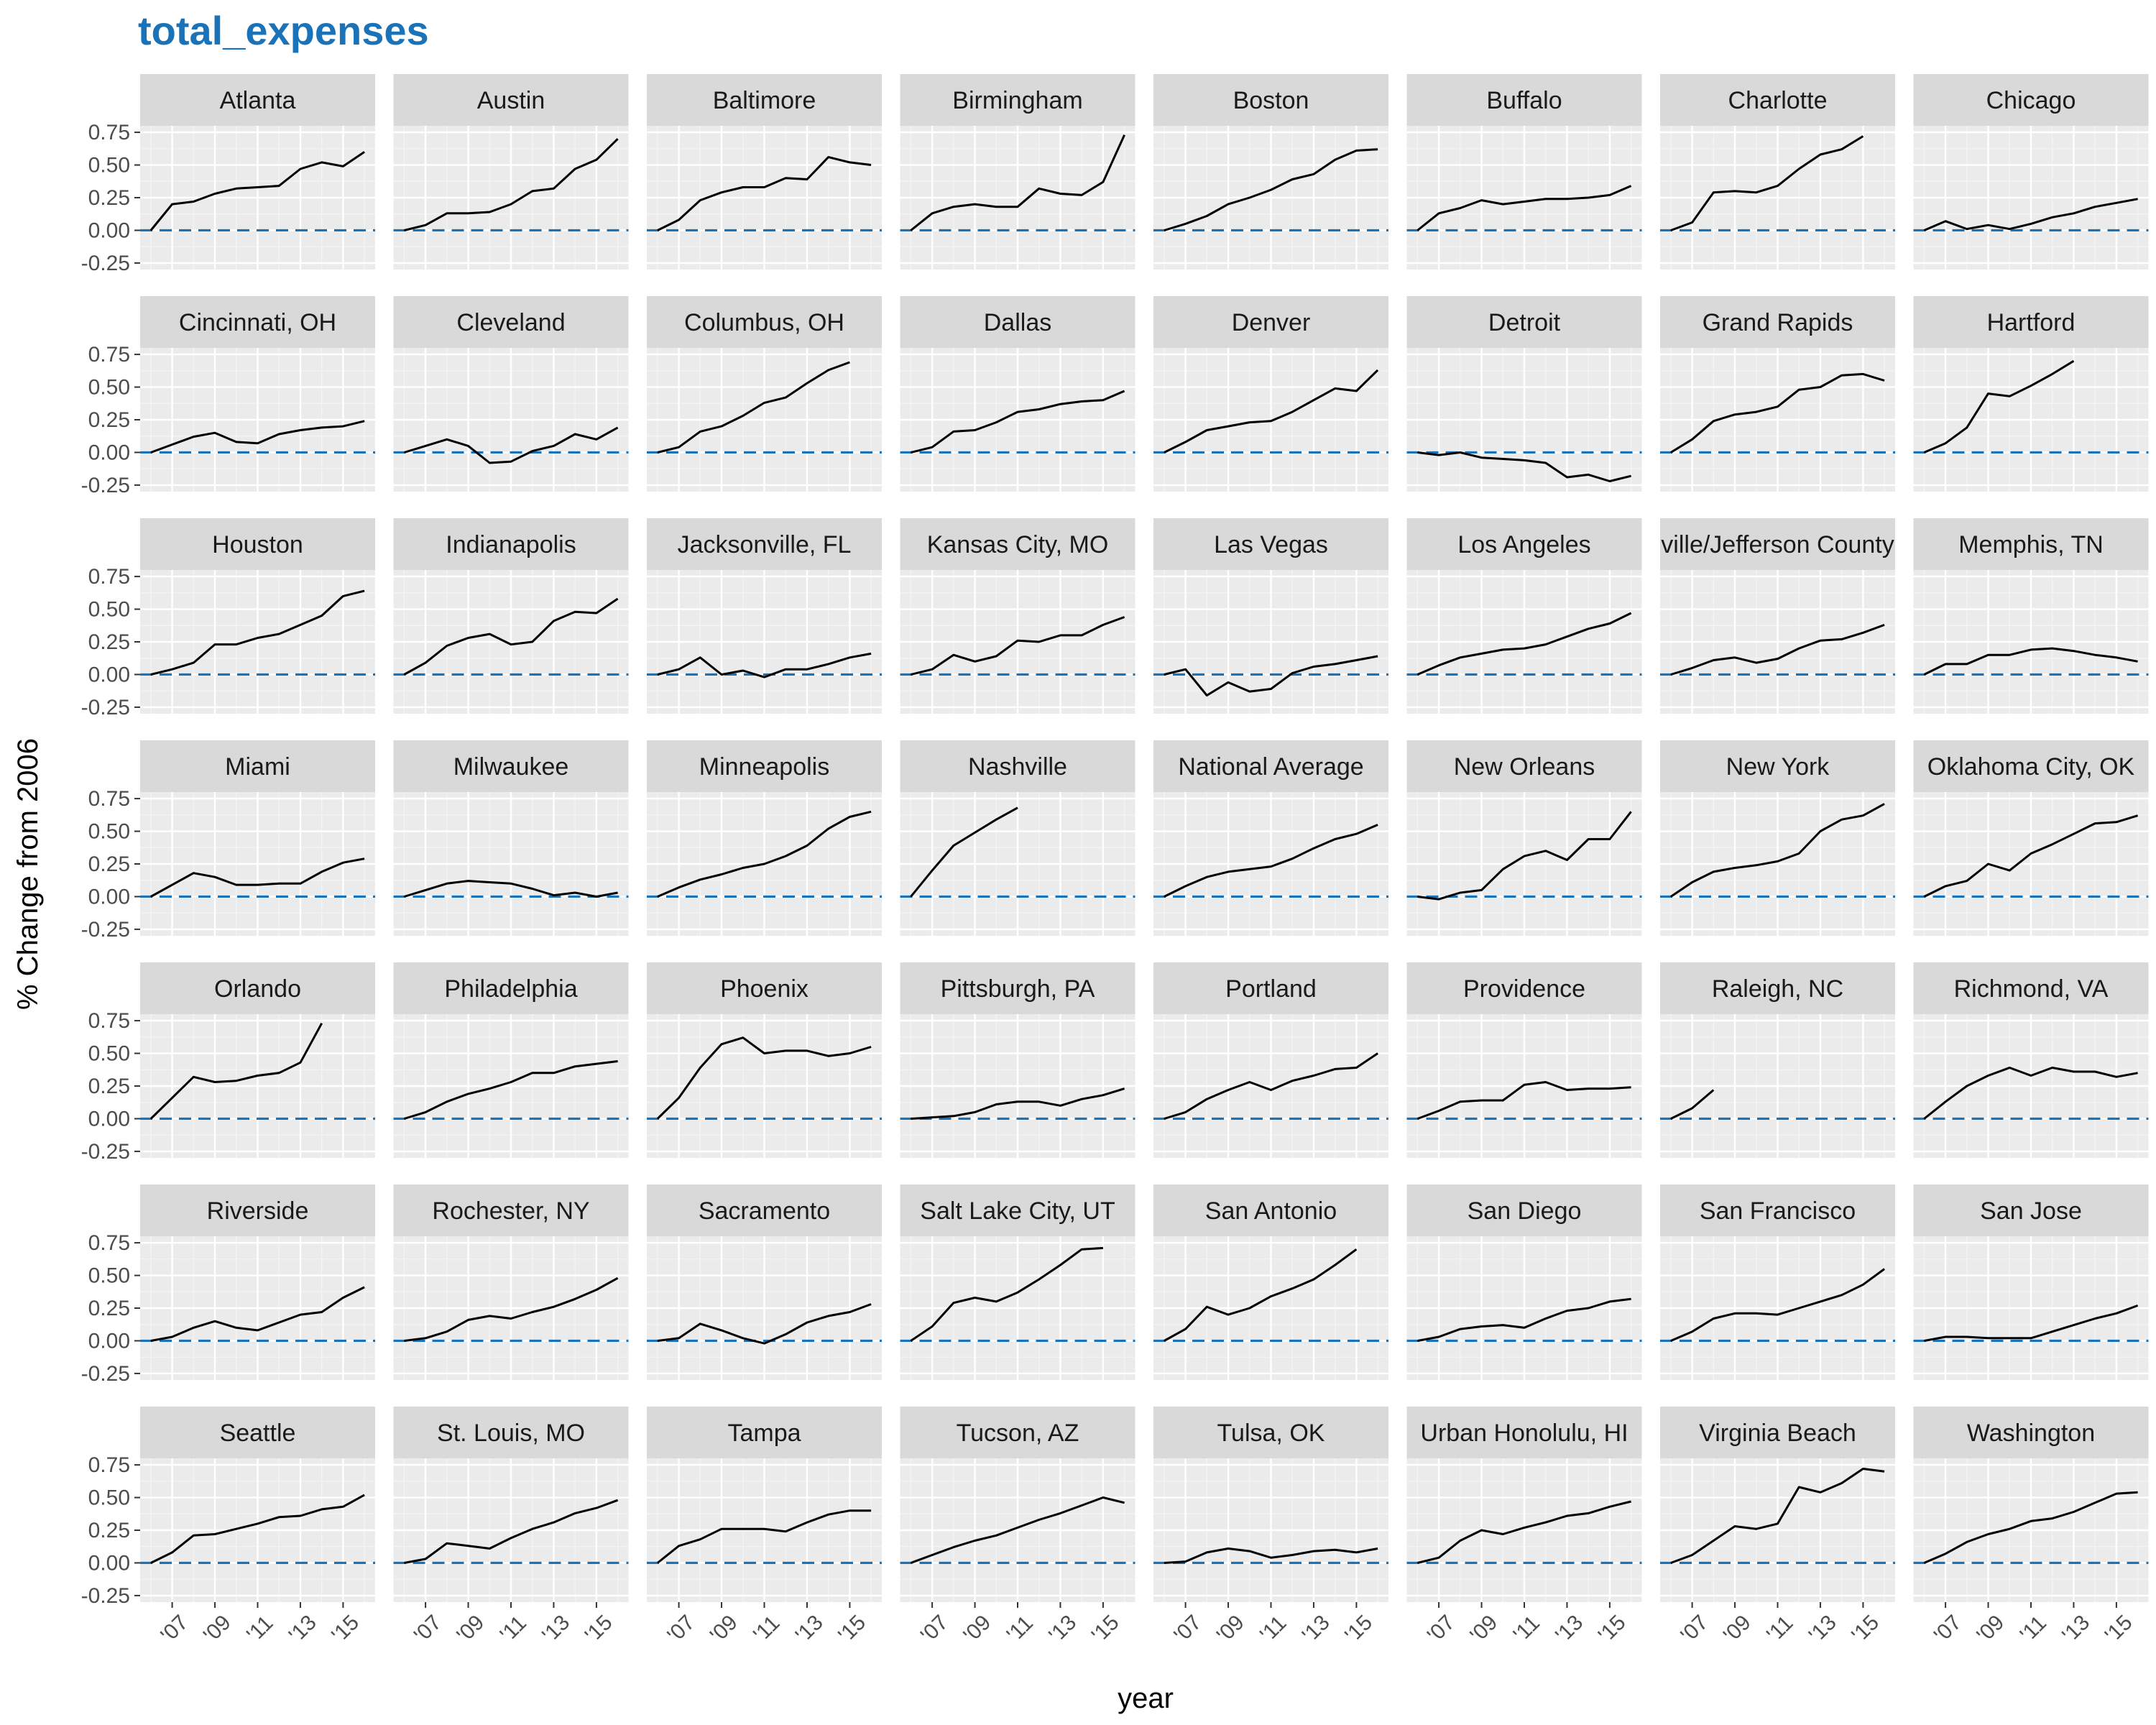 The height and width of the screenshot is (1725, 2156). What do you see at coordinates (2031, 100) in the screenshot?
I see `strip-label: Chicago` at bounding box center [2031, 100].